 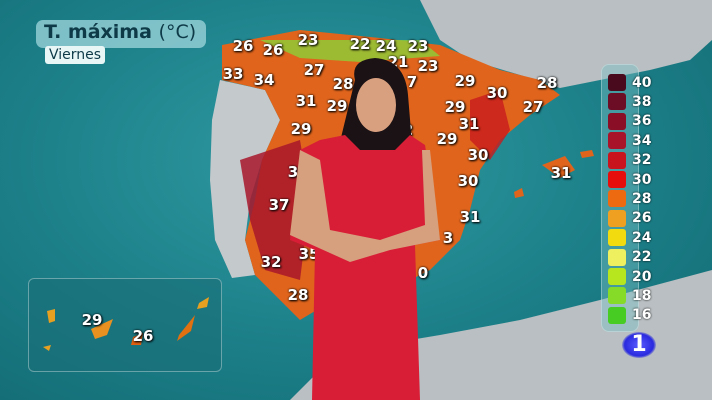 What do you see at coordinates (642, 295) in the screenshot?
I see `legend-label: 18` at bounding box center [642, 295].